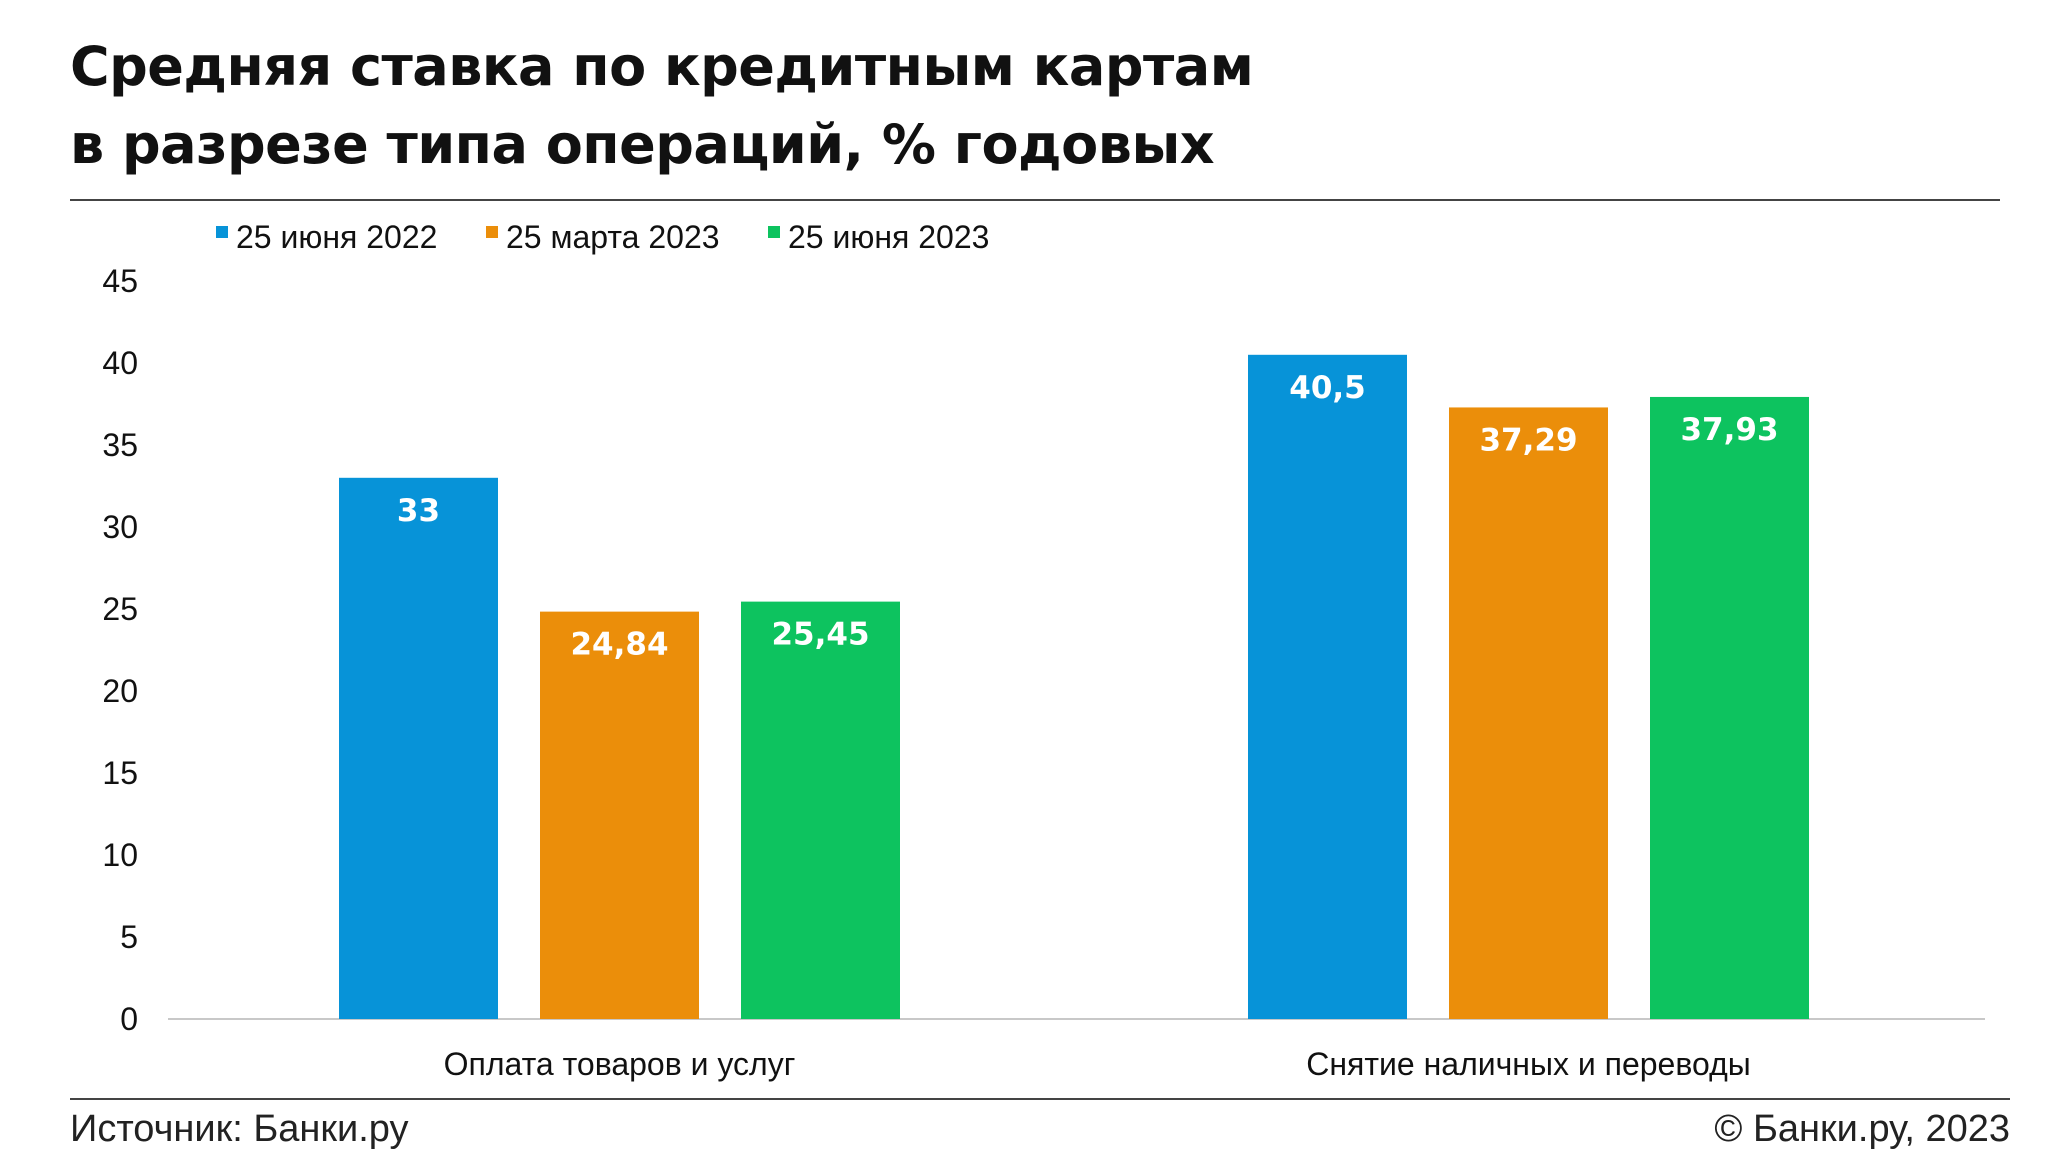  I want to click on y-tick-label: 35, so click(120, 445).